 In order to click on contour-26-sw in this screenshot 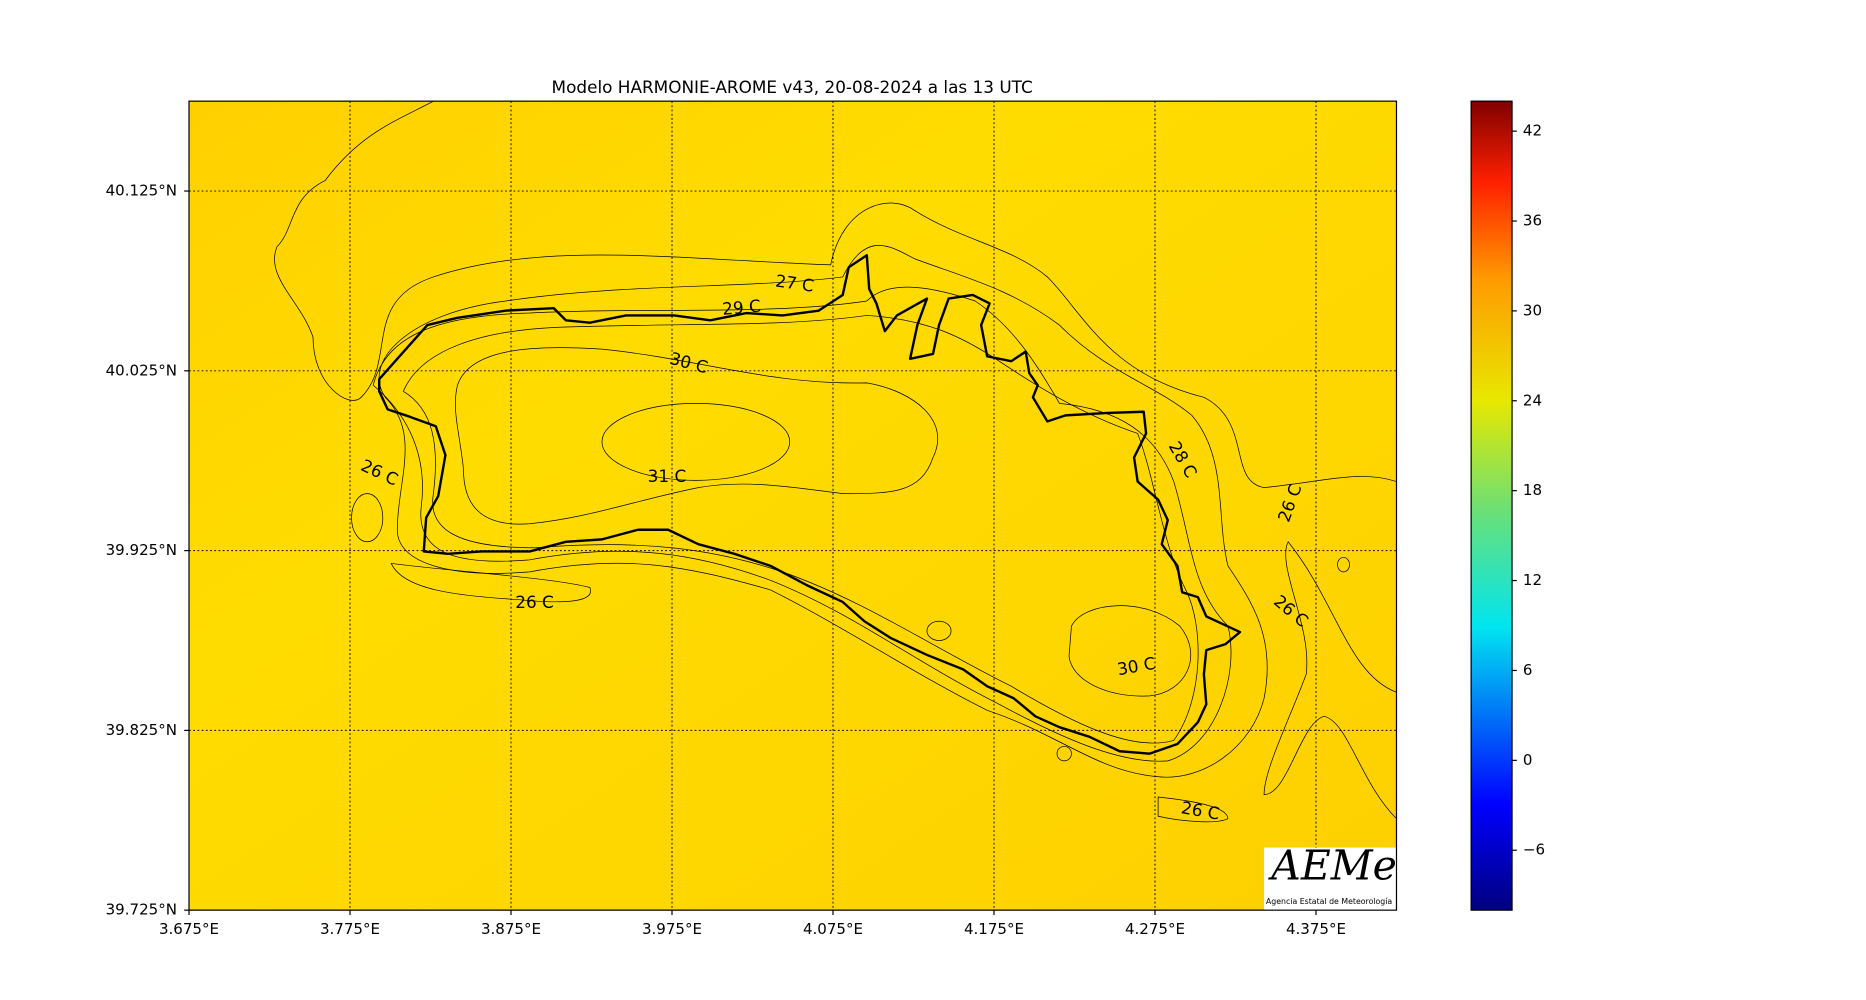, I will do `click(490, 583)`.